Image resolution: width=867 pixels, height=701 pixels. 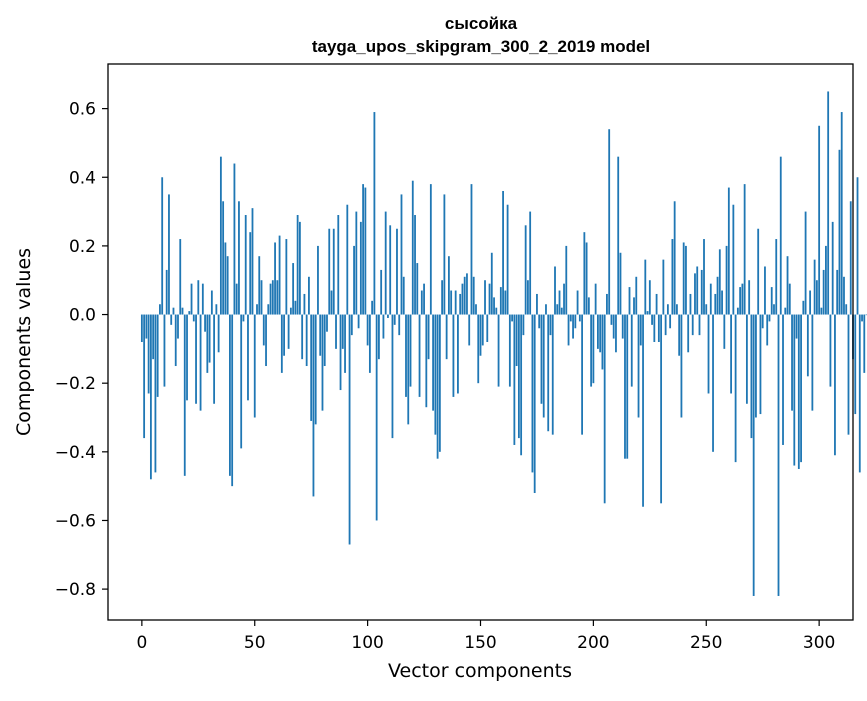 What do you see at coordinates (819, 643) in the screenshot?
I see `x-tick-label: 300` at bounding box center [819, 643].